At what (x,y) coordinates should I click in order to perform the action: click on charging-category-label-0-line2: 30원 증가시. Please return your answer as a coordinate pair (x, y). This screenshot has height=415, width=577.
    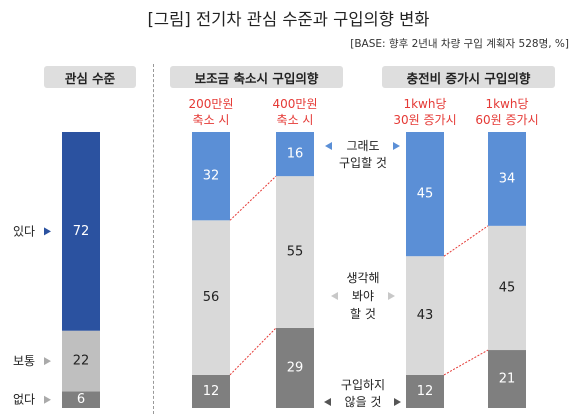
    Looking at the image, I should click on (424, 120).